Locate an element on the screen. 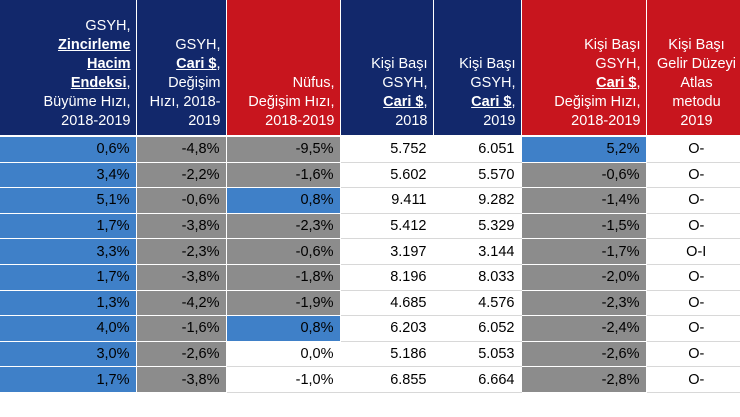 The height and width of the screenshot is (417, 740). table-cell: 8.033 is located at coordinates (477, 277).